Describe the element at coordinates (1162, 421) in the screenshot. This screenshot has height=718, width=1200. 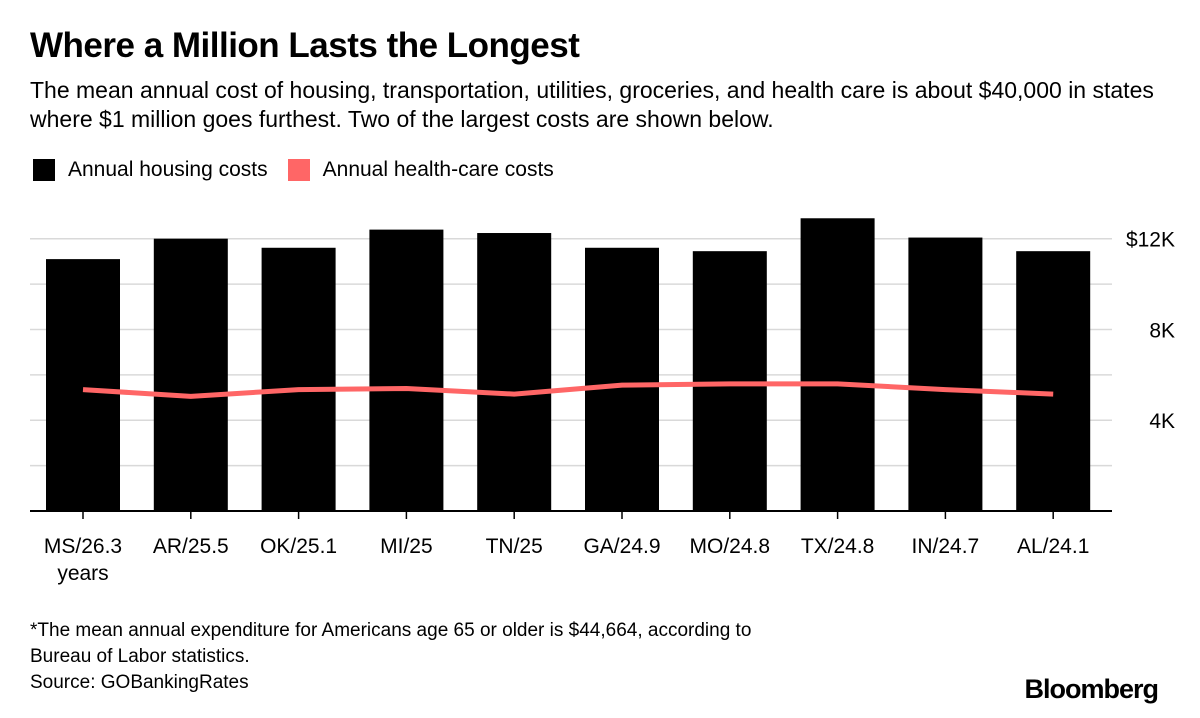
I see `y-tick-label: 4K` at that location.